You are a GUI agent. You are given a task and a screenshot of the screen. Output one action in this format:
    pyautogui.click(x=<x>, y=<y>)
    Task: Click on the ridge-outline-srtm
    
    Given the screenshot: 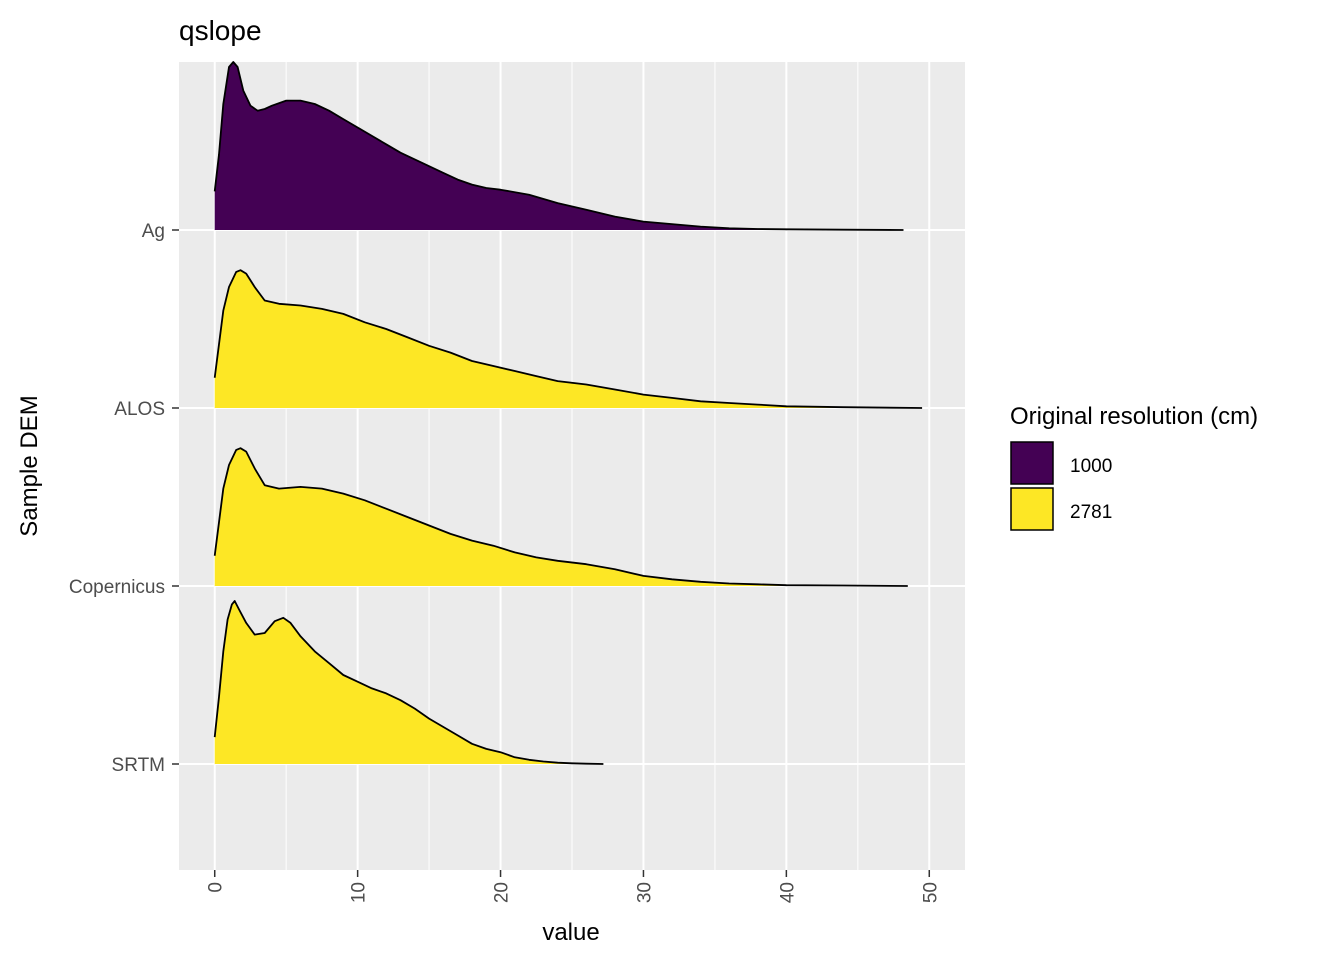 What is the action you would take?
    pyautogui.click(x=408, y=682)
    